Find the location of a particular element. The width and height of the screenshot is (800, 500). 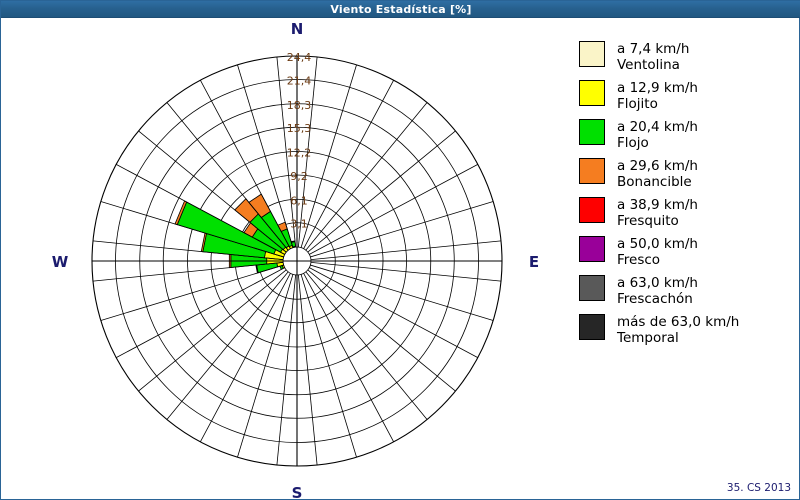

radial-tick-label: 6,1 is located at coordinates (299, 200).